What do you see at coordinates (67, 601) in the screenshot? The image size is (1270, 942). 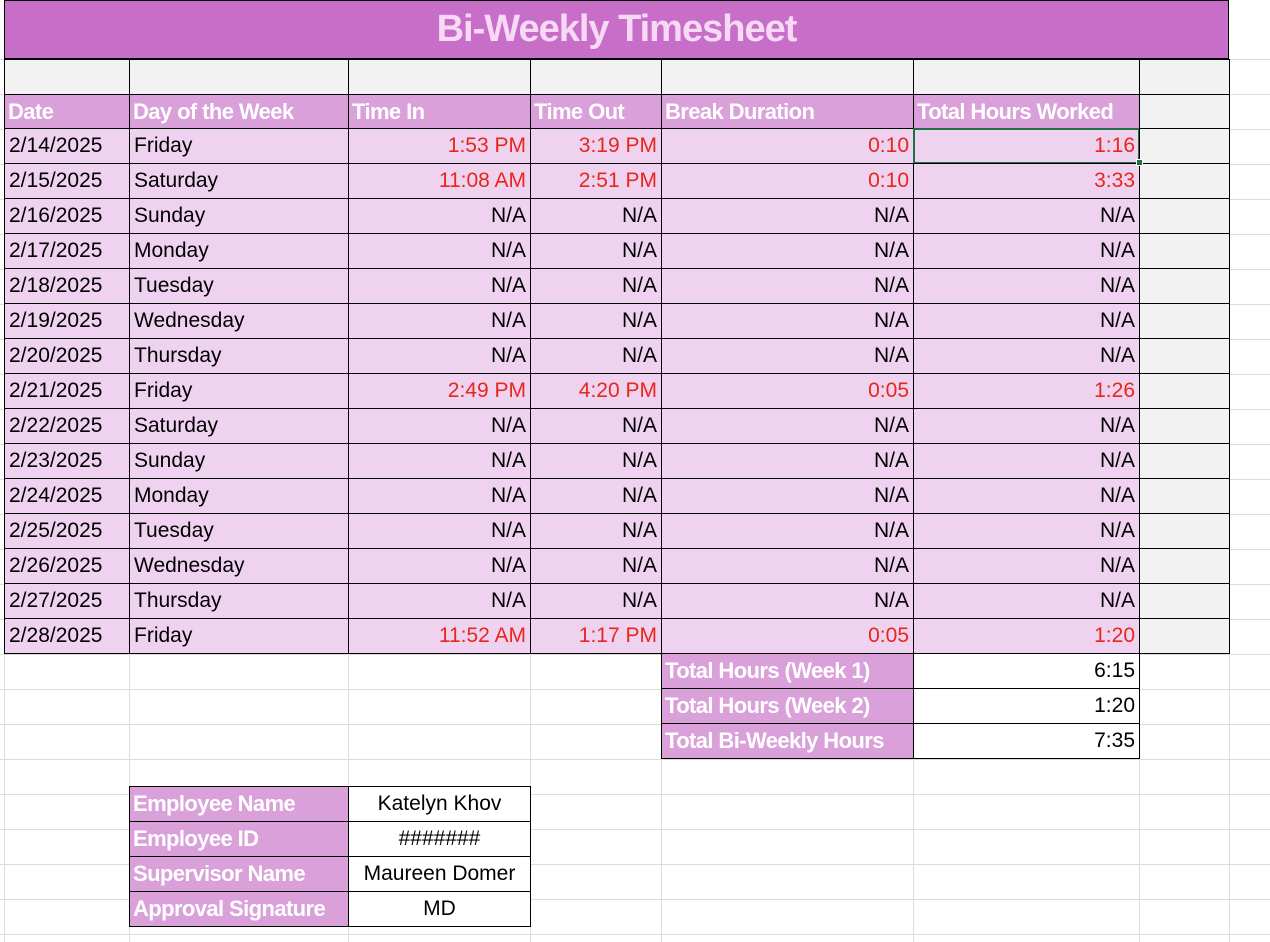 I see `cell-date: 2/27/2025` at bounding box center [67, 601].